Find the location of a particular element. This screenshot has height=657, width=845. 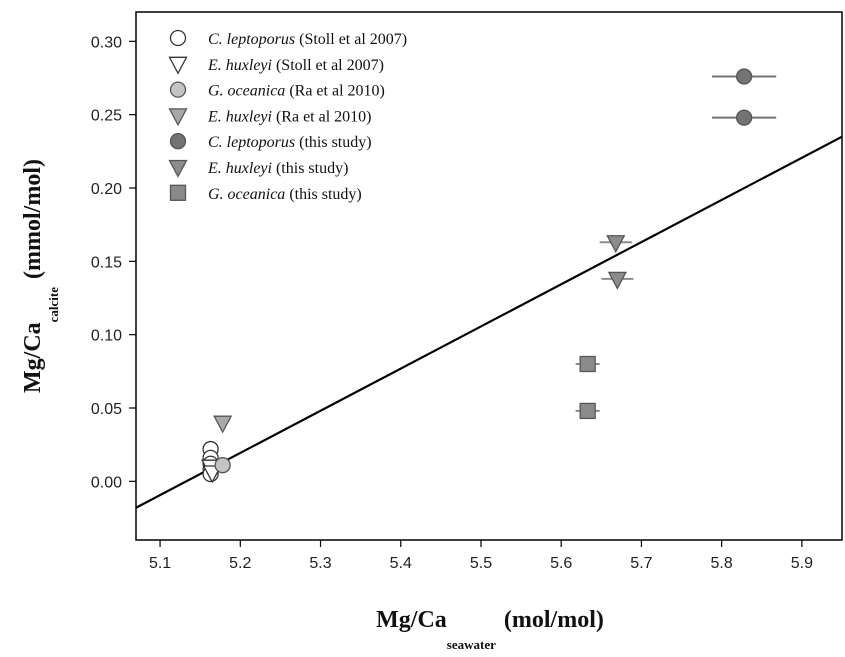

legend-entry: G. oceanica (Ra et al 2010) is located at coordinates (296, 91).